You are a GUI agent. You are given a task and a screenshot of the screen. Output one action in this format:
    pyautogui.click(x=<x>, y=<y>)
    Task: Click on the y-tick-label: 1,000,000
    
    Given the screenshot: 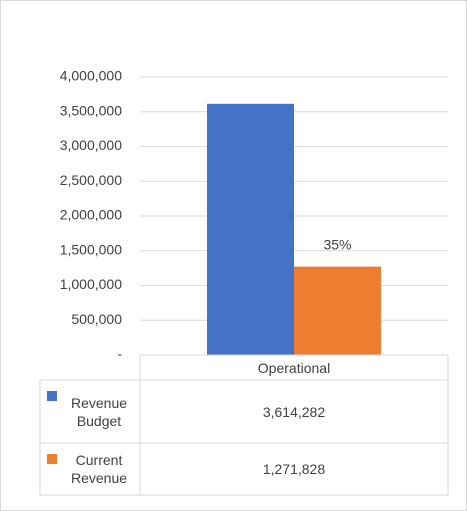 What is the action you would take?
    pyautogui.click(x=91, y=284)
    